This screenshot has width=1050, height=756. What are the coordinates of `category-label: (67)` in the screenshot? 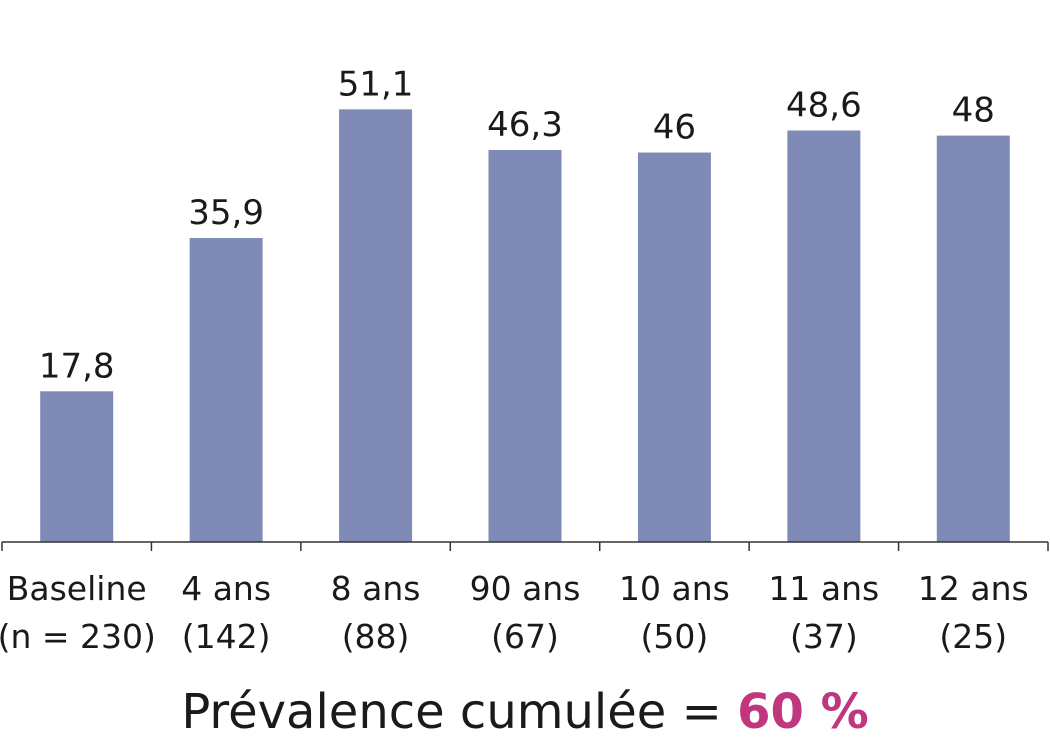 It's located at (525, 636).